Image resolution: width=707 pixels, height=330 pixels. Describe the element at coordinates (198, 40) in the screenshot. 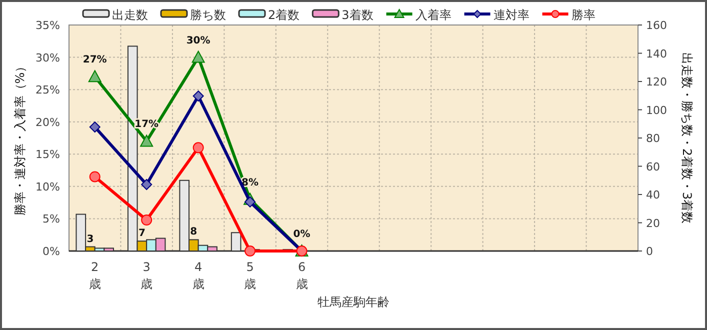

I see `data-label: 30%` at that location.